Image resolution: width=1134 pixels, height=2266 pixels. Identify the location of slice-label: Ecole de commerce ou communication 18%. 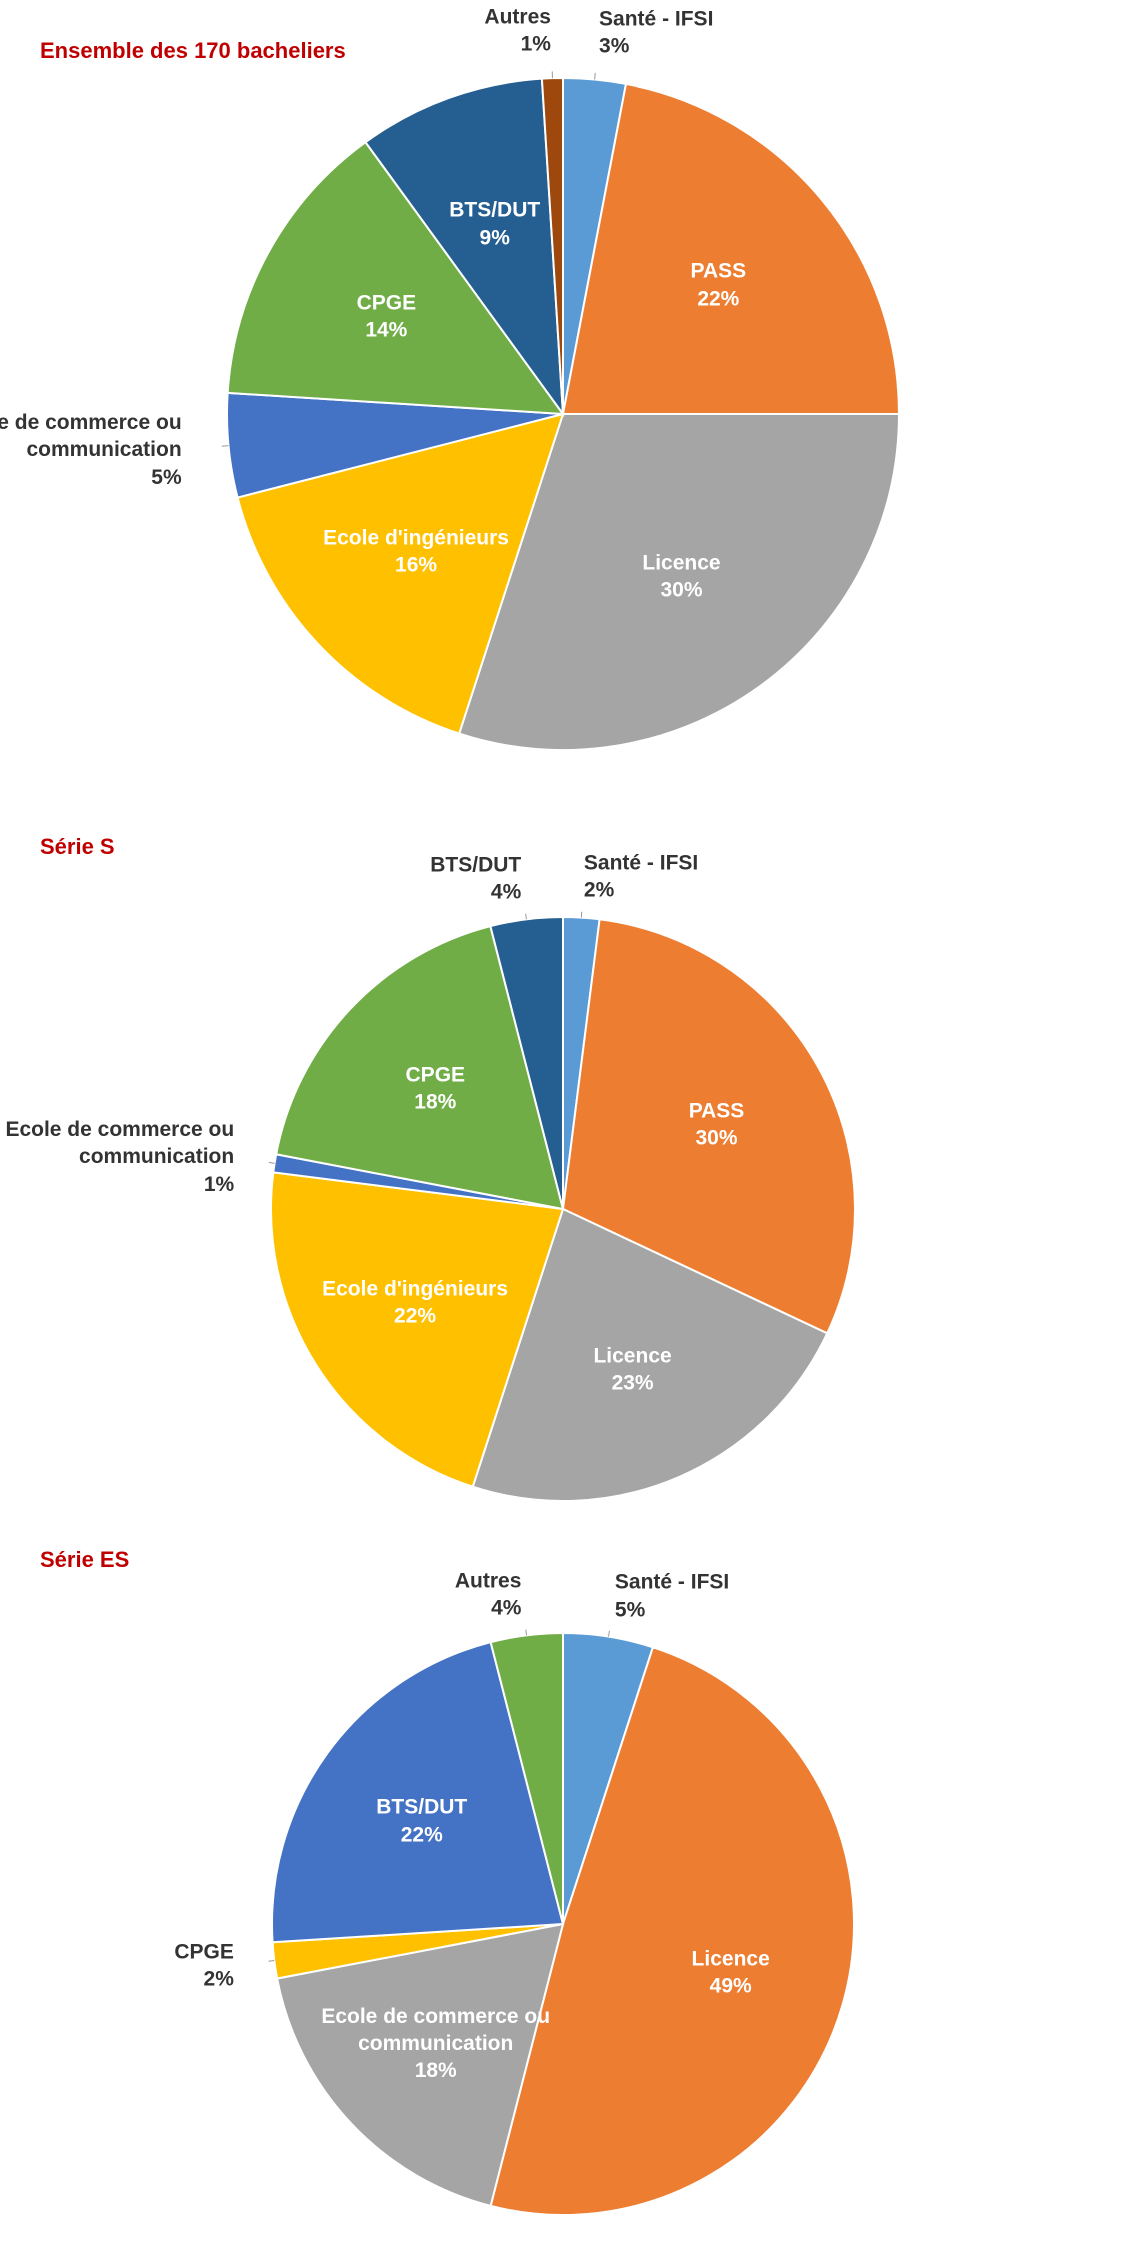
(436, 2044).